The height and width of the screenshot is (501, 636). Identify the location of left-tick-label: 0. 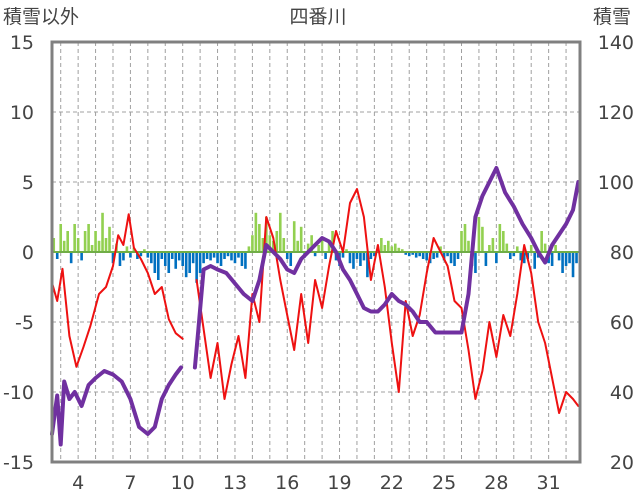
(28, 253).